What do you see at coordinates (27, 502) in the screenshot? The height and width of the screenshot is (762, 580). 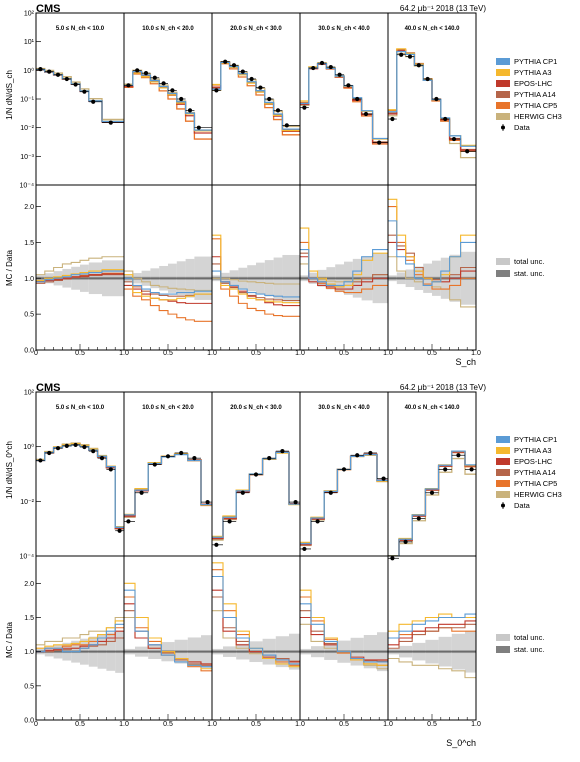 I see `main-y-tick-label: 10⁻²` at bounding box center [27, 502].